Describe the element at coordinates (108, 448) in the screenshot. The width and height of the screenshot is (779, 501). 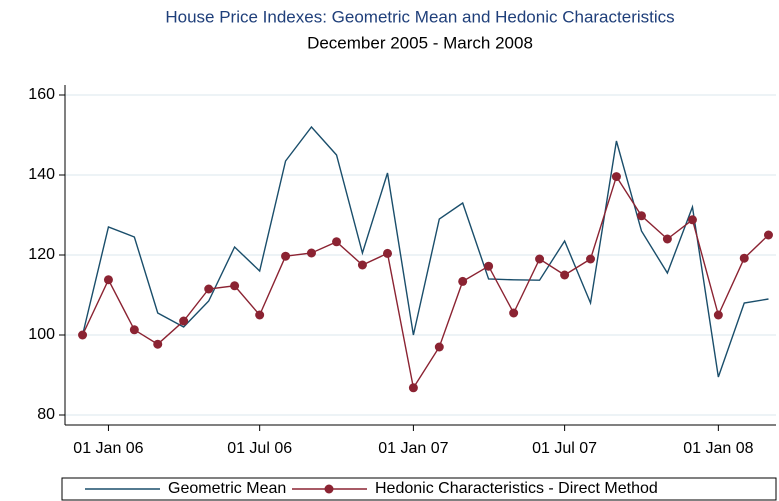
I see `x-tick-label: 01 Jan 06` at that location.